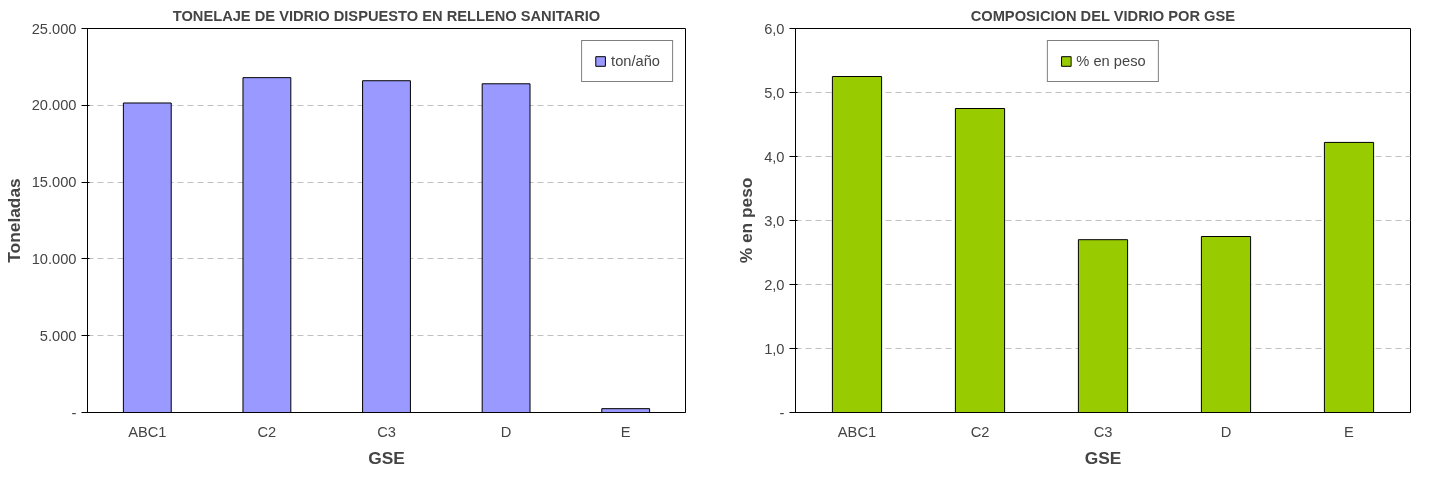 This screenshot has width=1450, height=487. What do you see at coordinates (774, 220) in the screenshot?
I see `y-tick-label: 3,0` at bounding box center [774, 220].